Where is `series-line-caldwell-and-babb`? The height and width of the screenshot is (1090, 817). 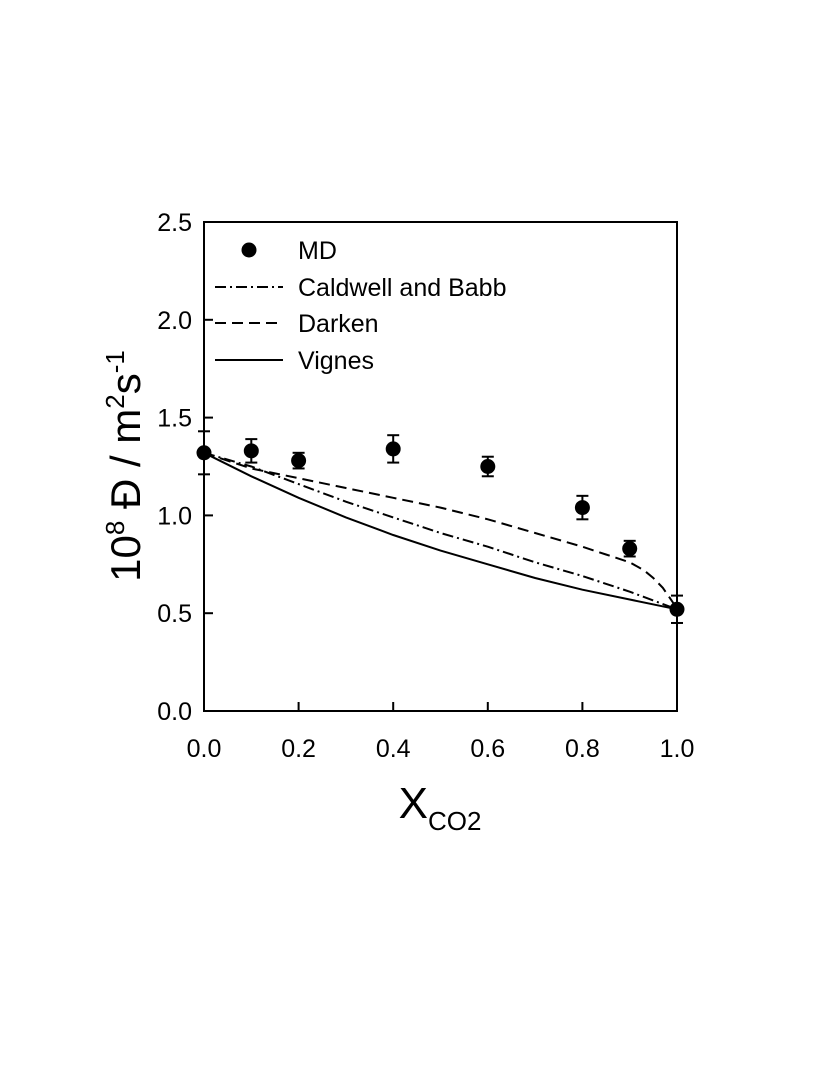
series-line-caldwell-and-babb is located at coordinates (440, 531).